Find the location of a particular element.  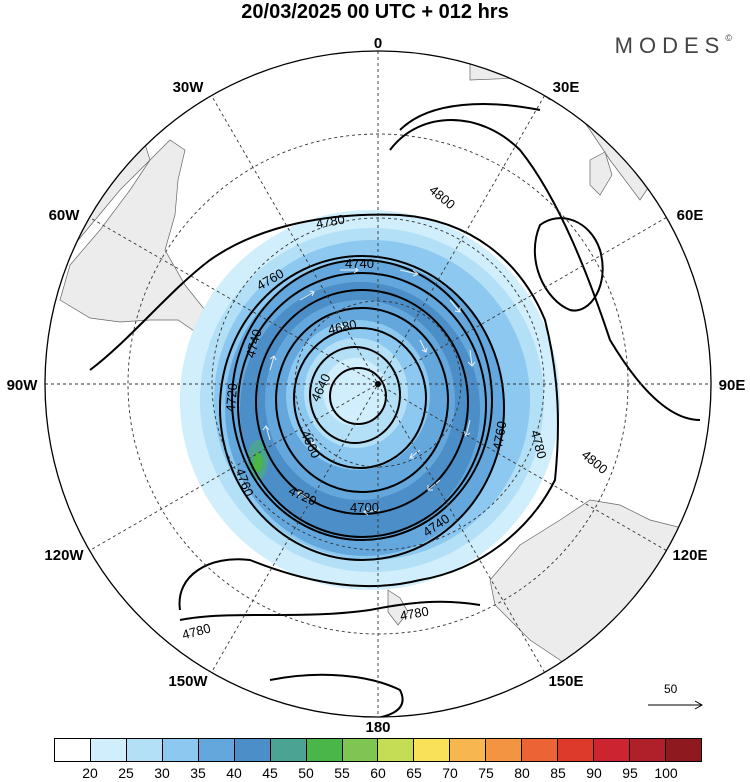

contour-label: 4680 is located at coordinates (342, 327).